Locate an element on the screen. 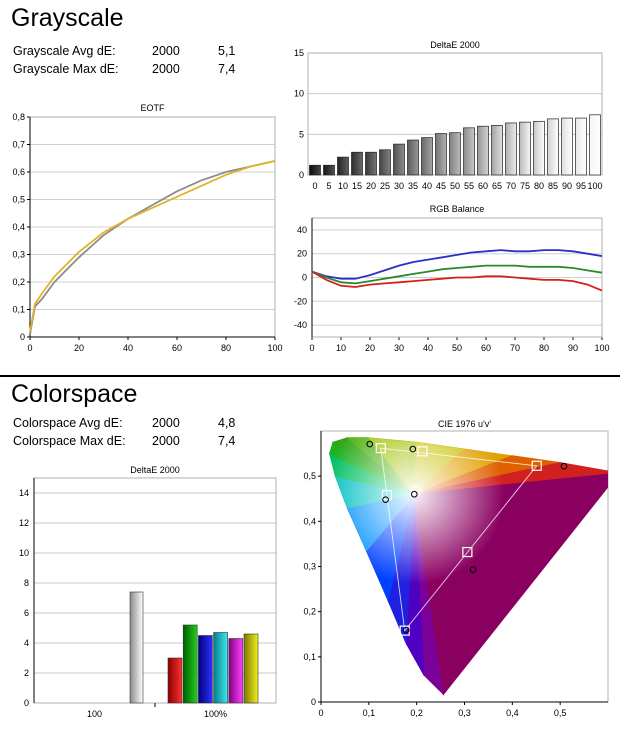  colorspace-max-value: 7,4 is located at coordinates (227, 441).